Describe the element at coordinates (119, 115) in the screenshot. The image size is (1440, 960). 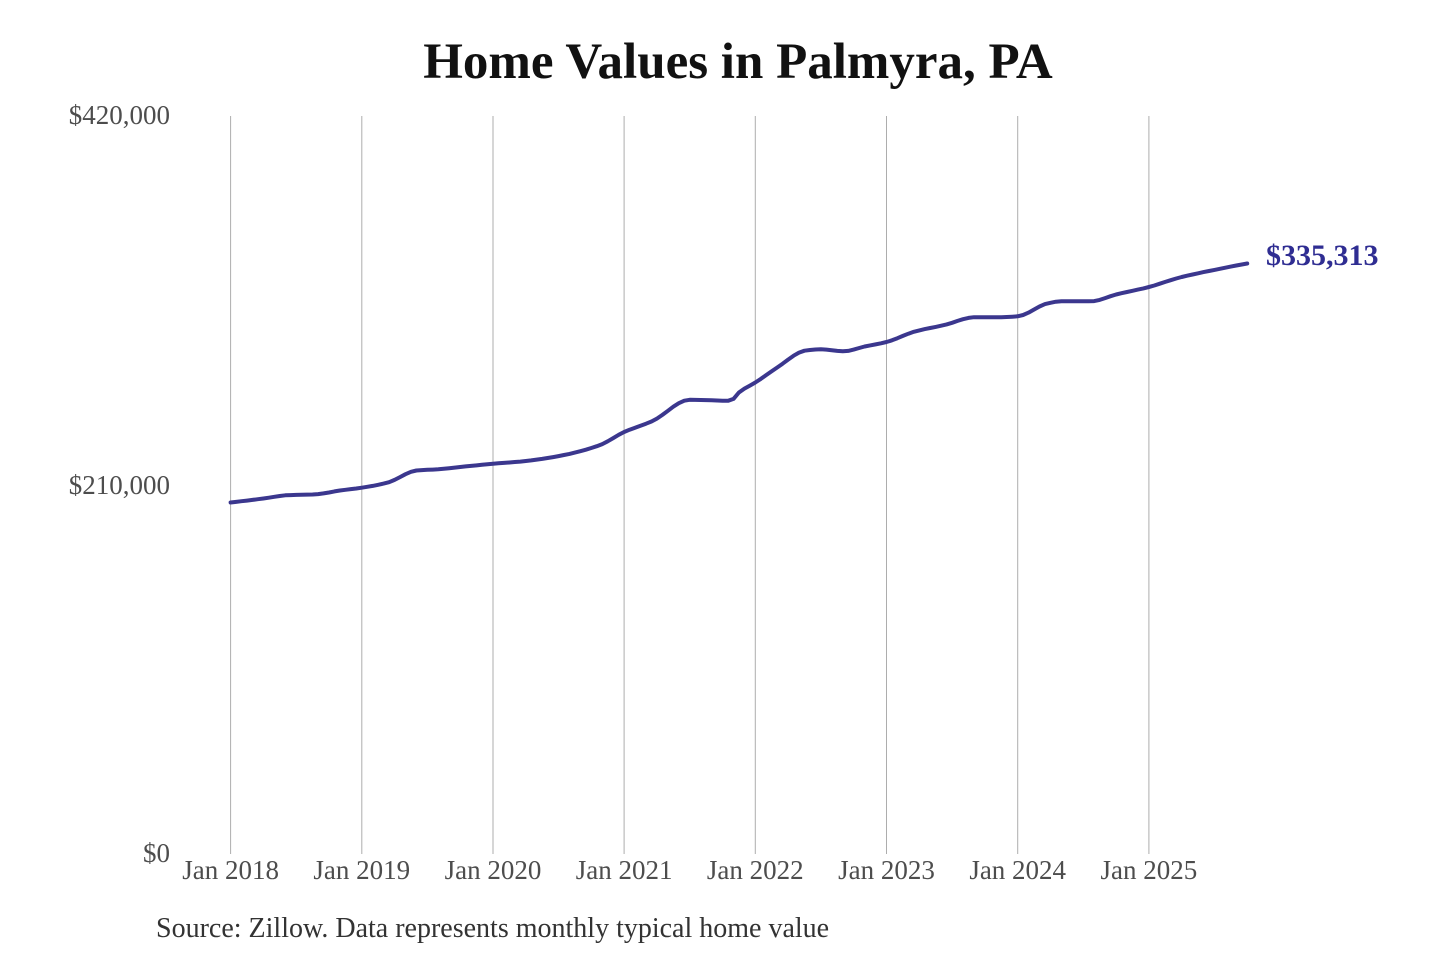
I see `svg-text: $420,000` at that location.